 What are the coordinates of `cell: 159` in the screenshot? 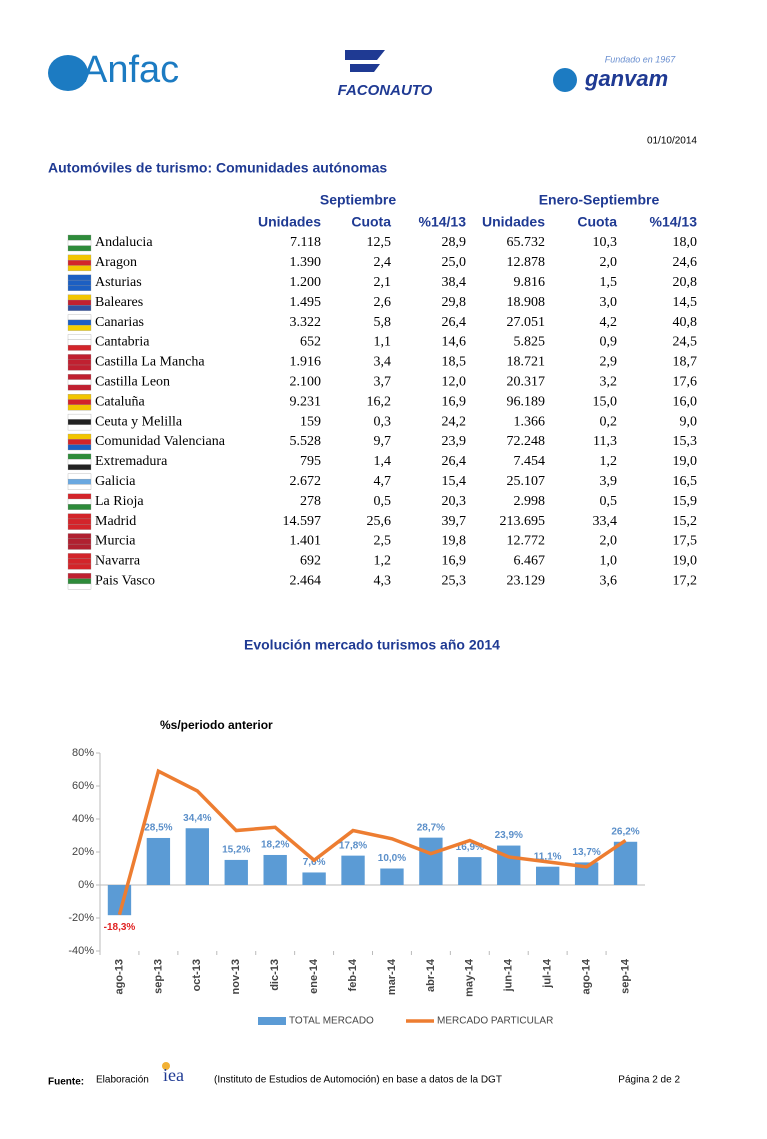 It's located at (310, 421).